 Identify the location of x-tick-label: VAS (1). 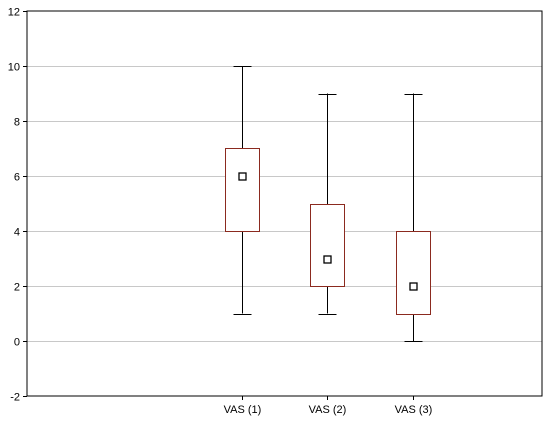
(243, 410).